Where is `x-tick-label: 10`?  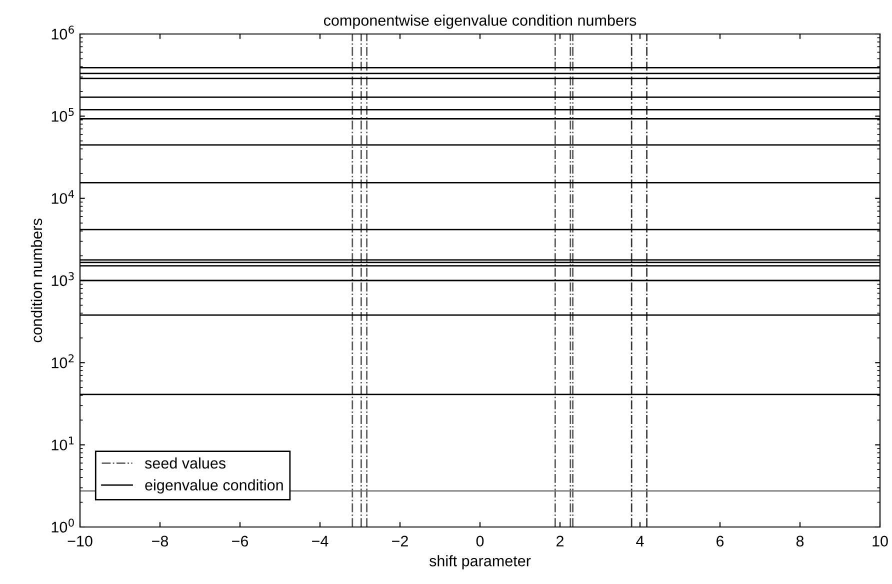 x-tick-label: 10 is located at coordinates (880, 541).